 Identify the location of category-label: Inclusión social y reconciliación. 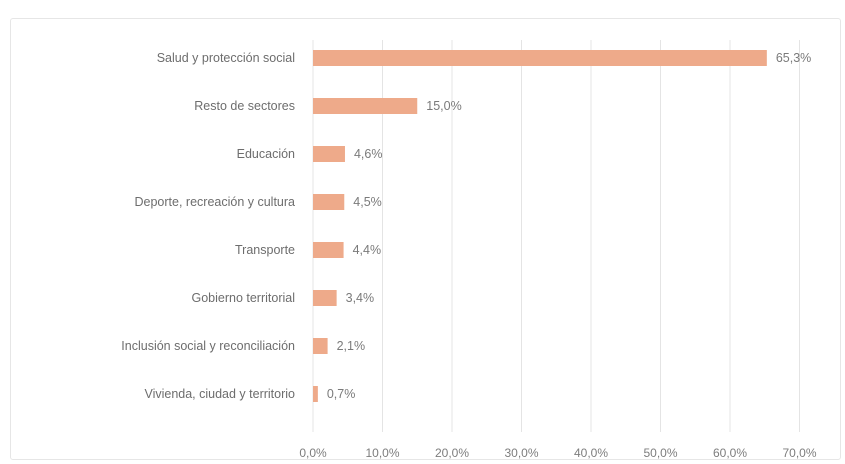
(208, 346).